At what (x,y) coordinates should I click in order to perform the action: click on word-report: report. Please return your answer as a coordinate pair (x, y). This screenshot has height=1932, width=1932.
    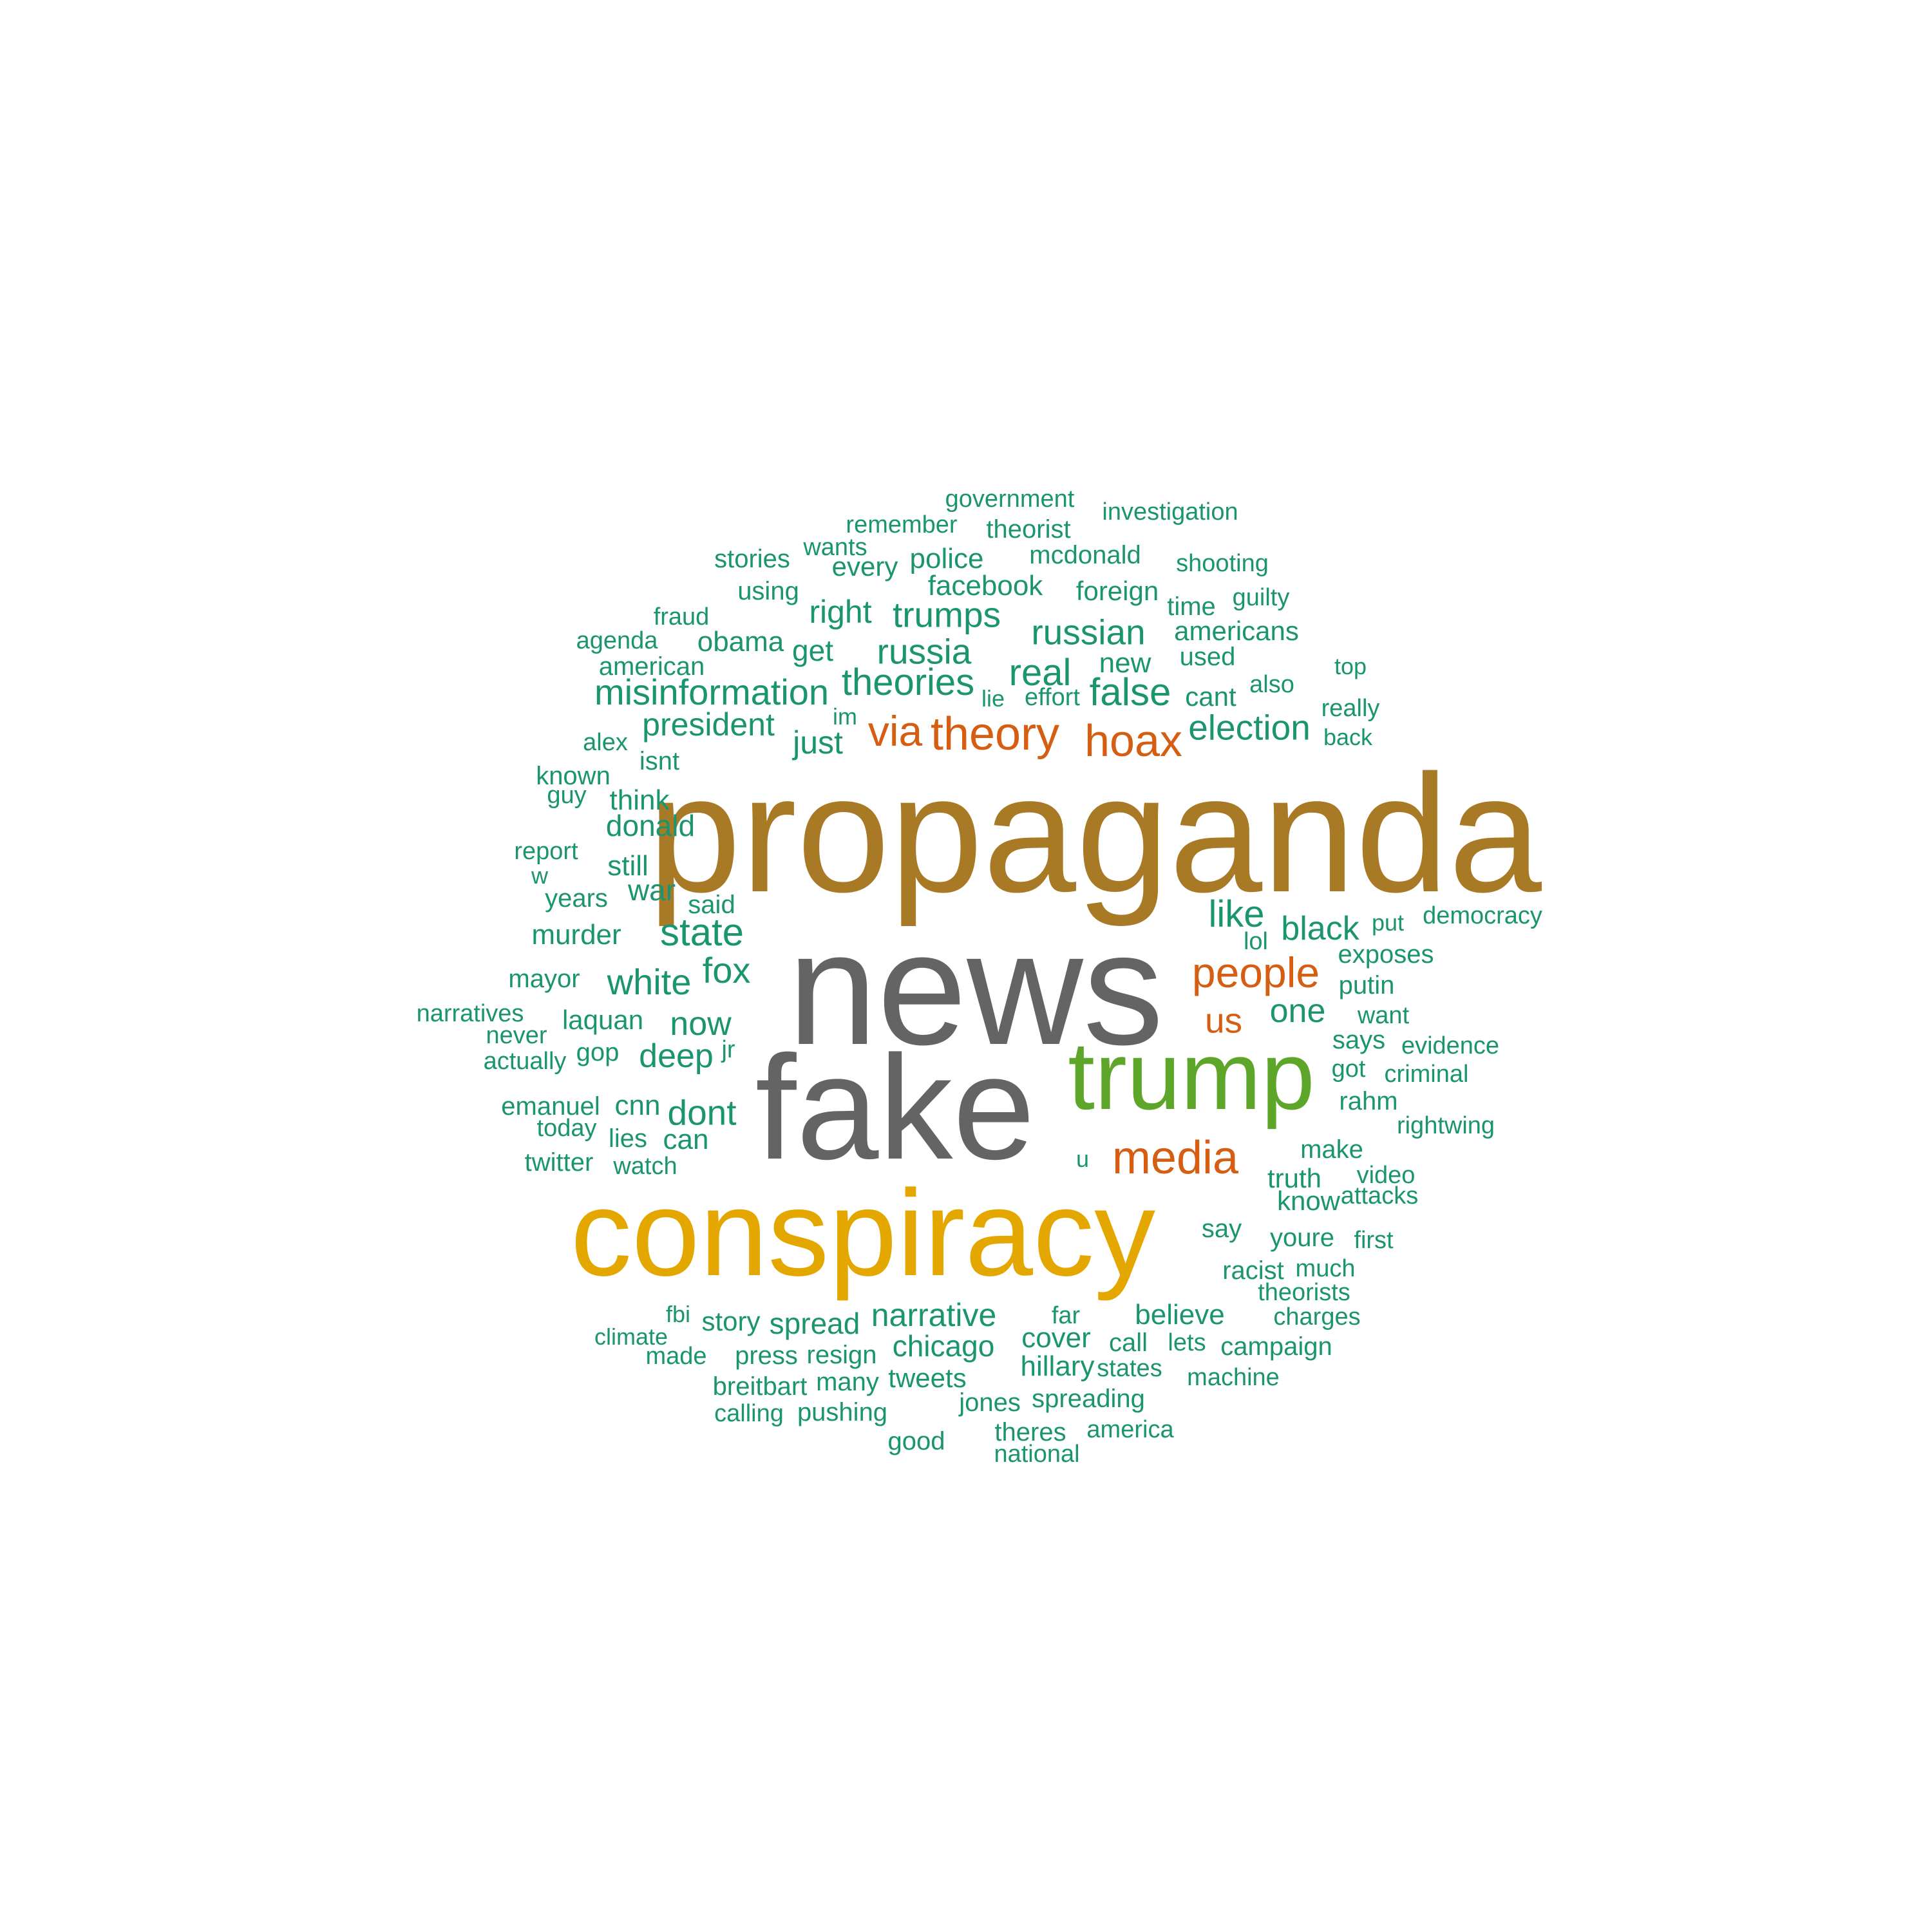
    Looking at the image, I should click on (546, 851).